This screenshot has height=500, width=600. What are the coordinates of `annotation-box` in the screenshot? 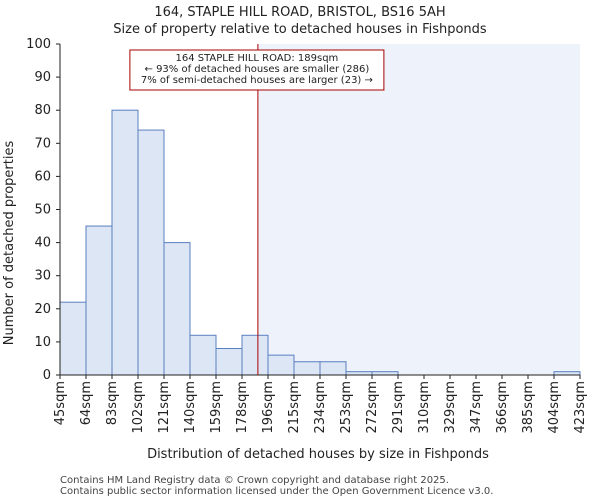 It's located at (257, 70).